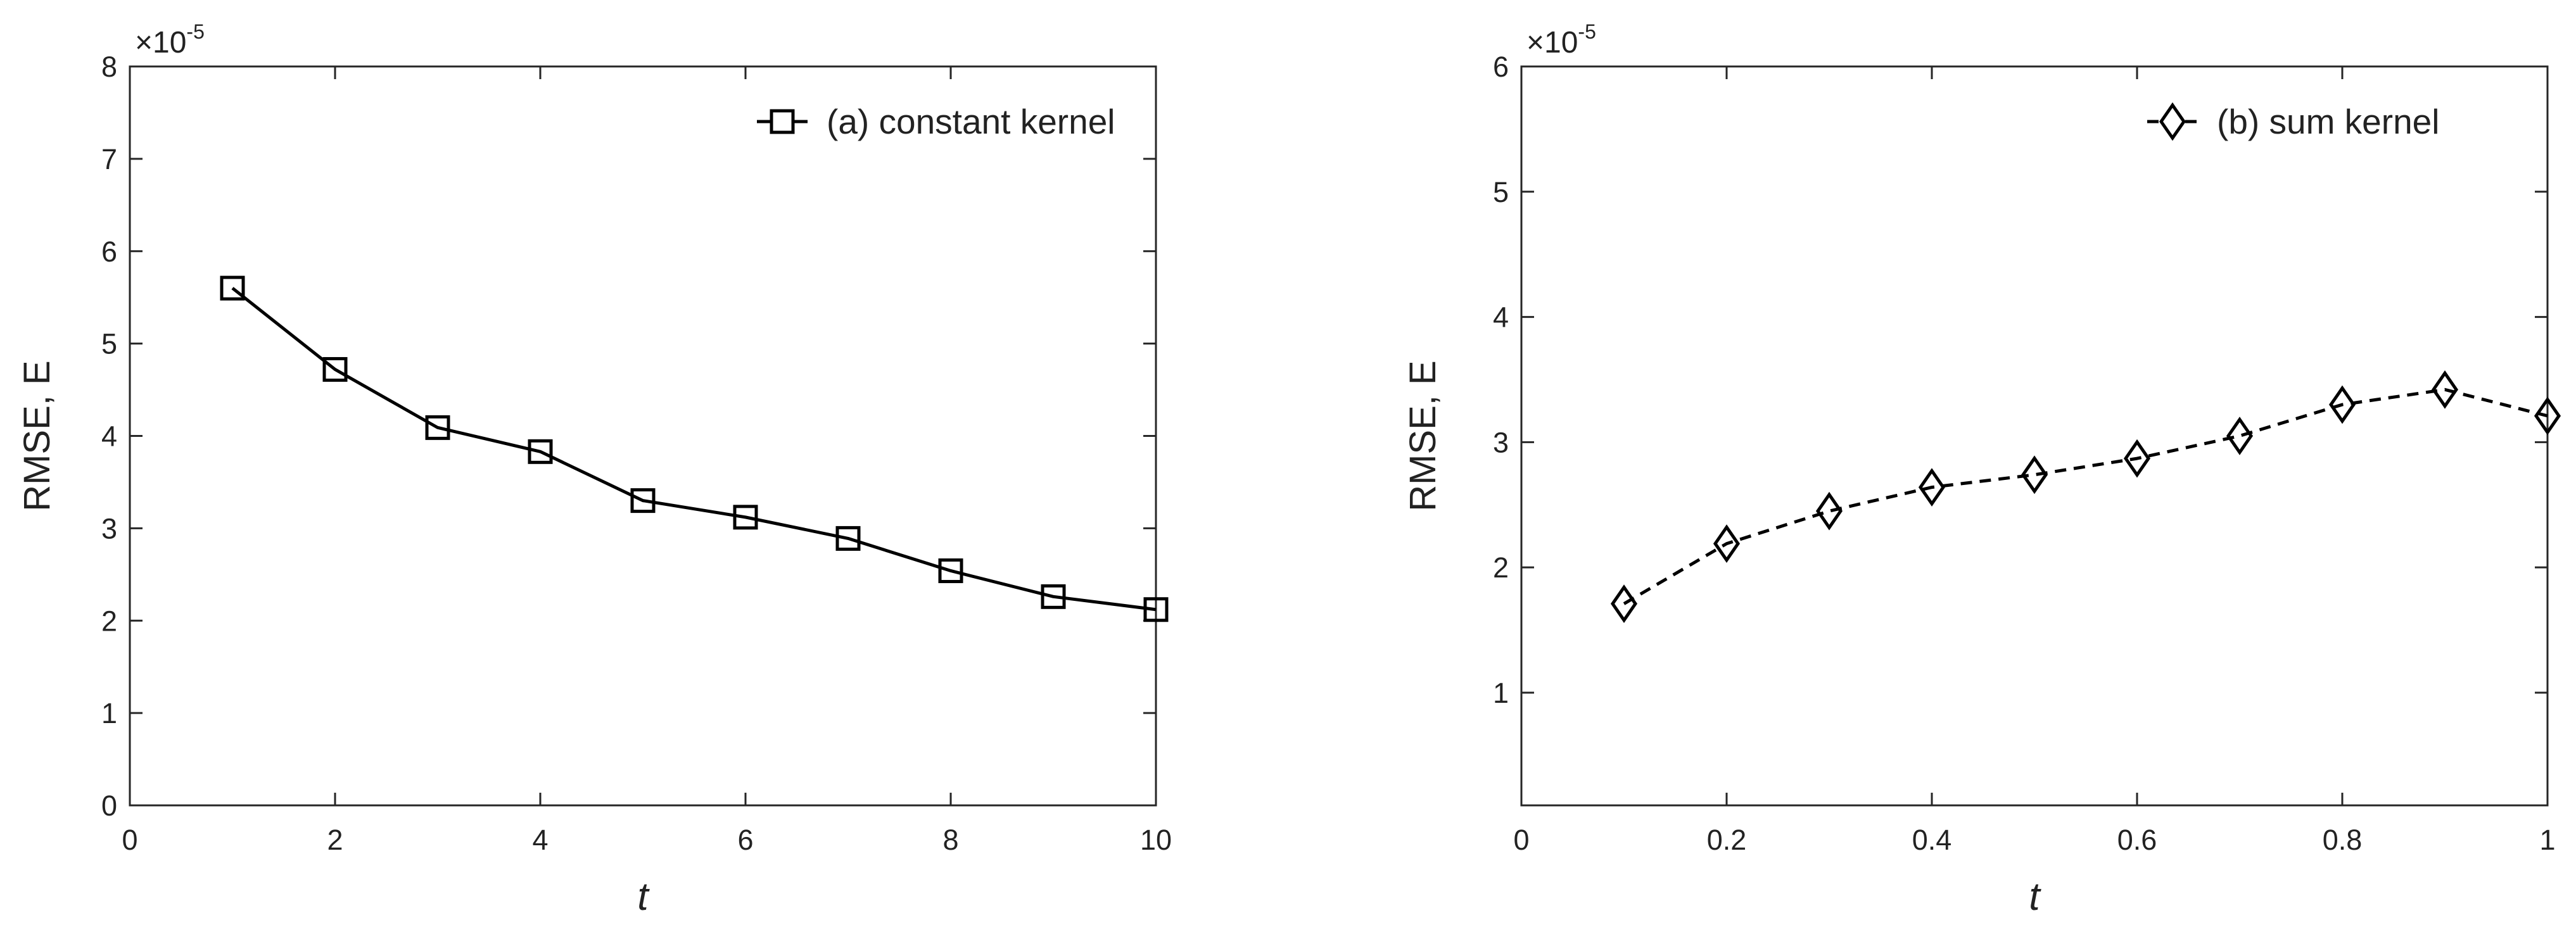 Image resolution: width=2576 pixels, height=932 pixels. Describe the element at coordinates (2328, 121) in the screenshot. I see `legend-entry-label: (b) sum kernel` at that location.